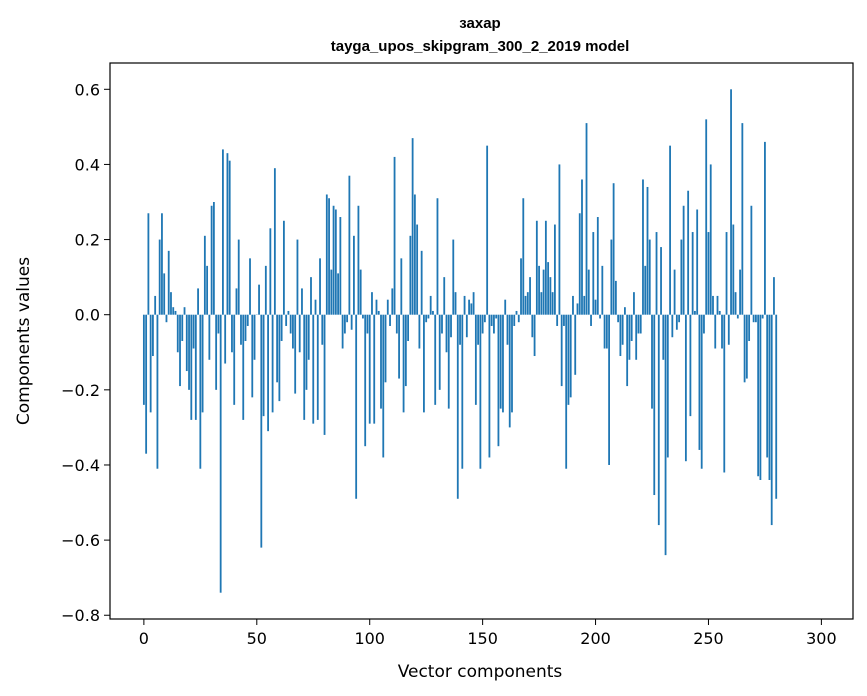 This screenshot has height=696, width=867. I want to click on x-axis: 0 50 100 150 200 250 300, so click(488, 633).